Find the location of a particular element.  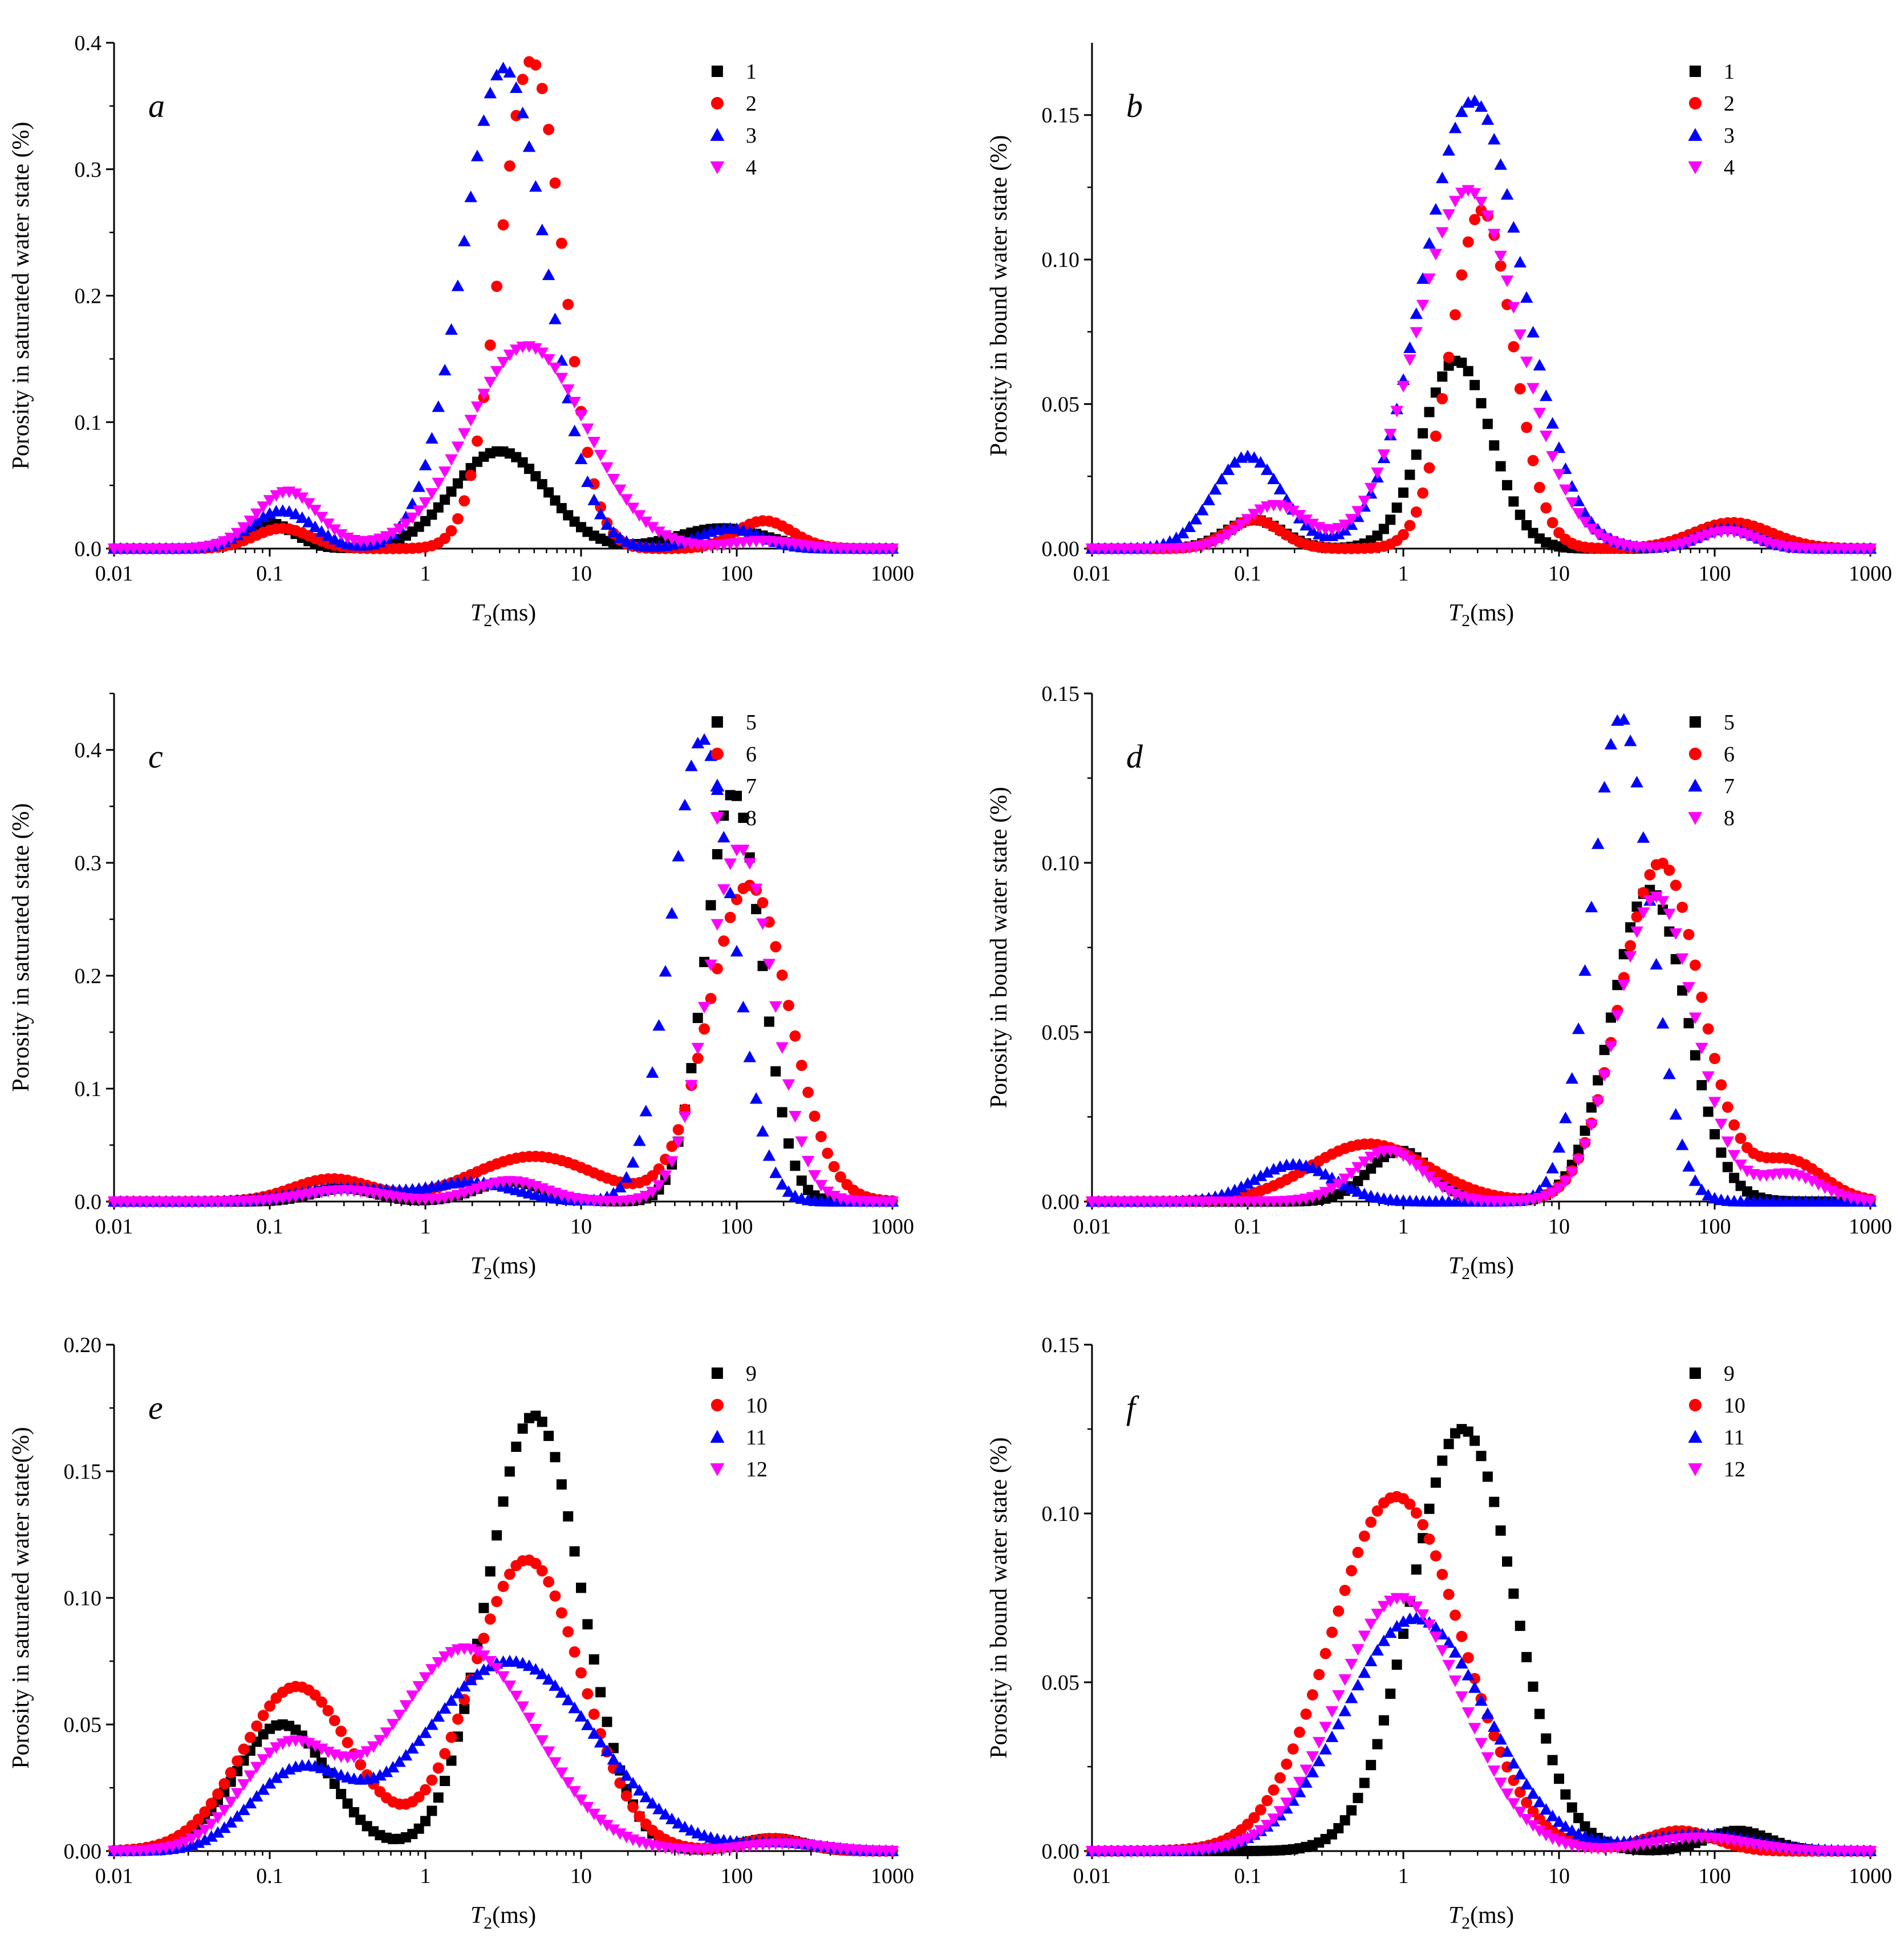

x-axis-title-unit: (ms) is located at coordinates (514, 1266).